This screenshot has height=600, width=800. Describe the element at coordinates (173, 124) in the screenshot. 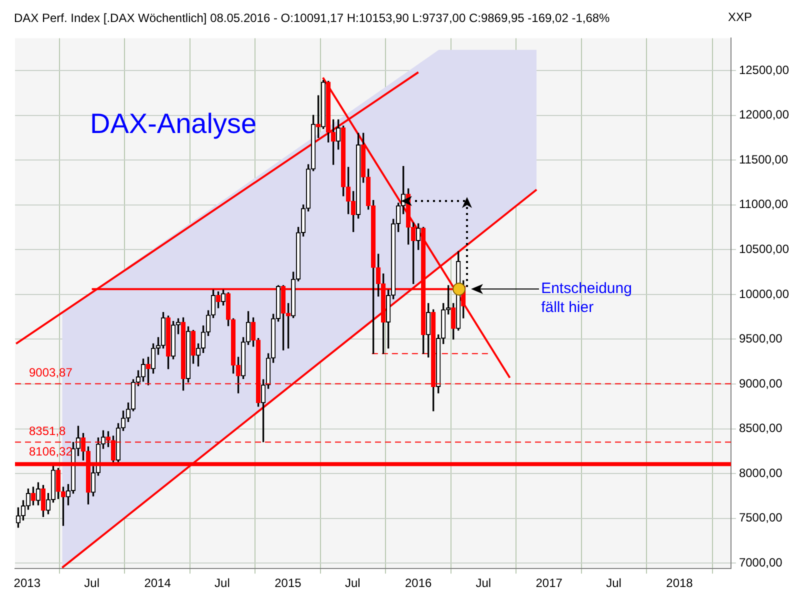

I see `annotation: DAX-Analyse` at that location.